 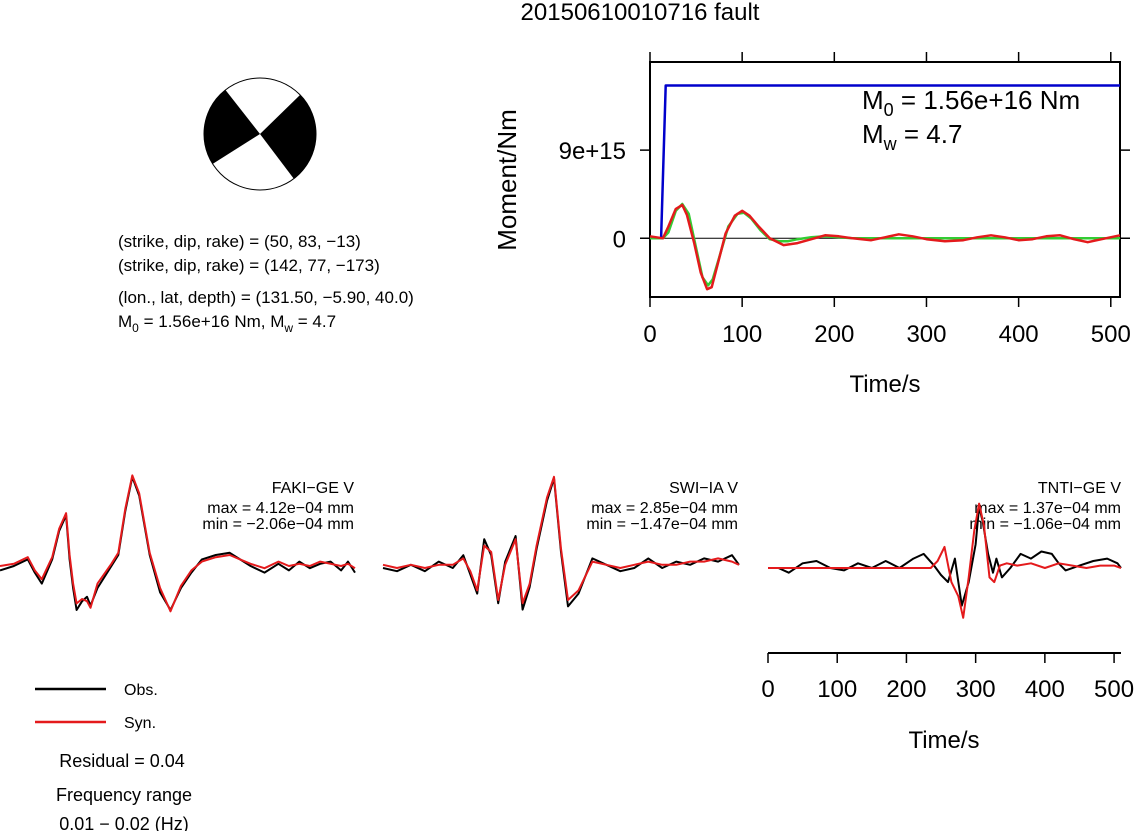 What do you see at coordinates (96, 707) in the screenshot?
I see `legend: Obs. Syn.` at bounding box center [96, 707].